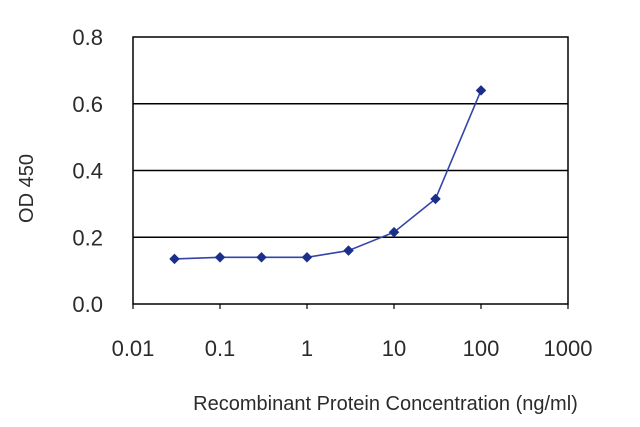 The width and height of the screenshot is (640, 427). I want to click on x-tick-label: 0.01, so click(133, 348).